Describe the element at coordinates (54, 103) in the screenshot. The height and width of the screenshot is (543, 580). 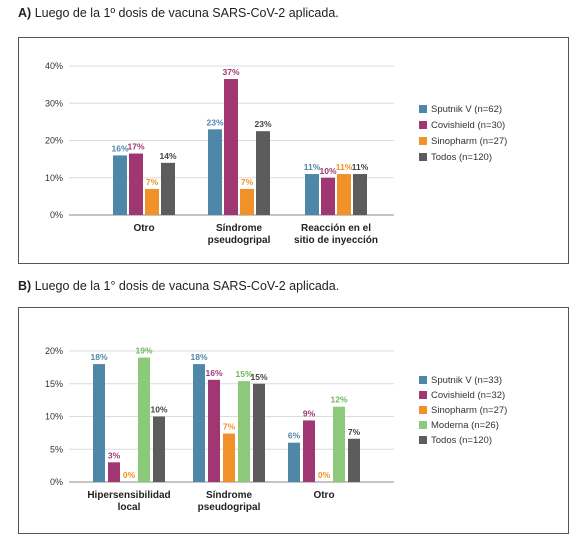
I see `panel-a-y-tick-label: 30%` at that location.